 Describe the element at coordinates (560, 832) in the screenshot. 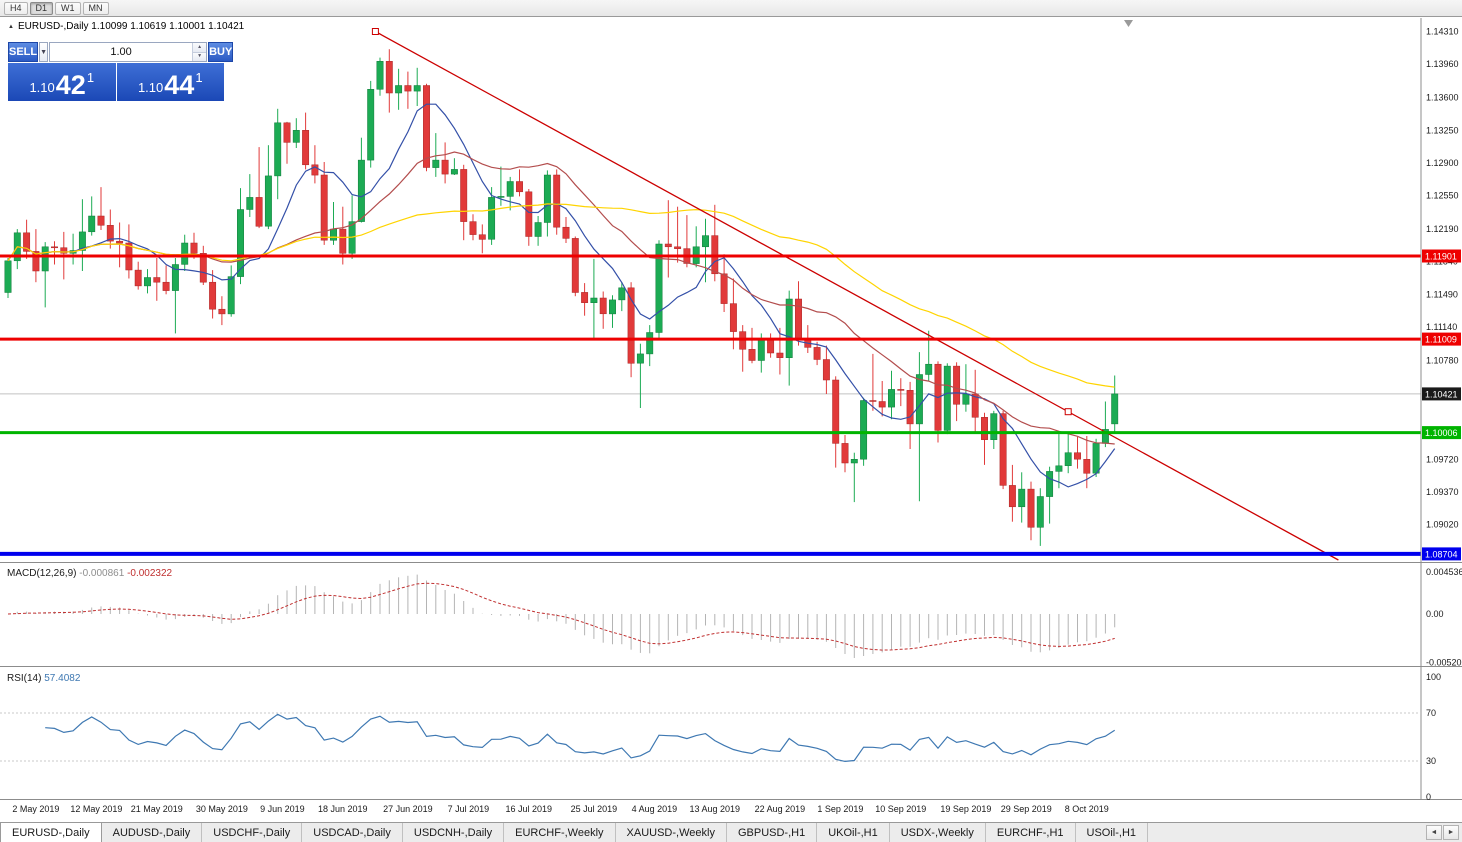

I see `tab-eurchf-weekly: EURCHF-,Weekly` at that location.